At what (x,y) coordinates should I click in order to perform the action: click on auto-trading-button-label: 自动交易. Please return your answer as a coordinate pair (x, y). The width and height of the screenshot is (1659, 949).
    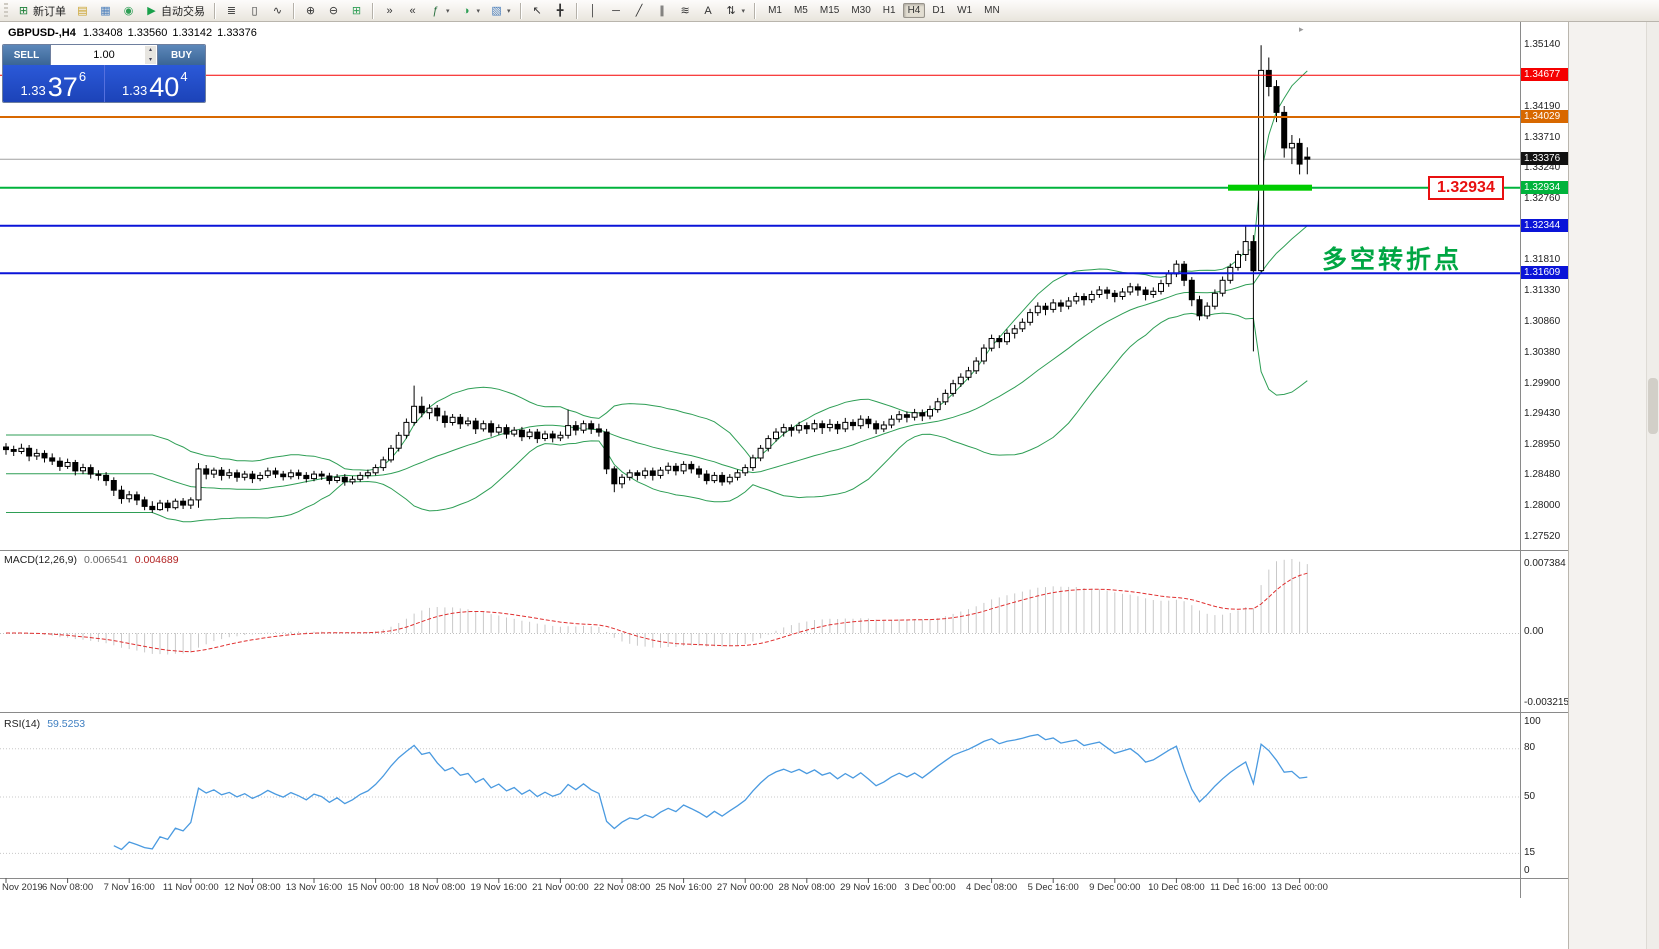
    Looking at the image, I should click on (183, 11).